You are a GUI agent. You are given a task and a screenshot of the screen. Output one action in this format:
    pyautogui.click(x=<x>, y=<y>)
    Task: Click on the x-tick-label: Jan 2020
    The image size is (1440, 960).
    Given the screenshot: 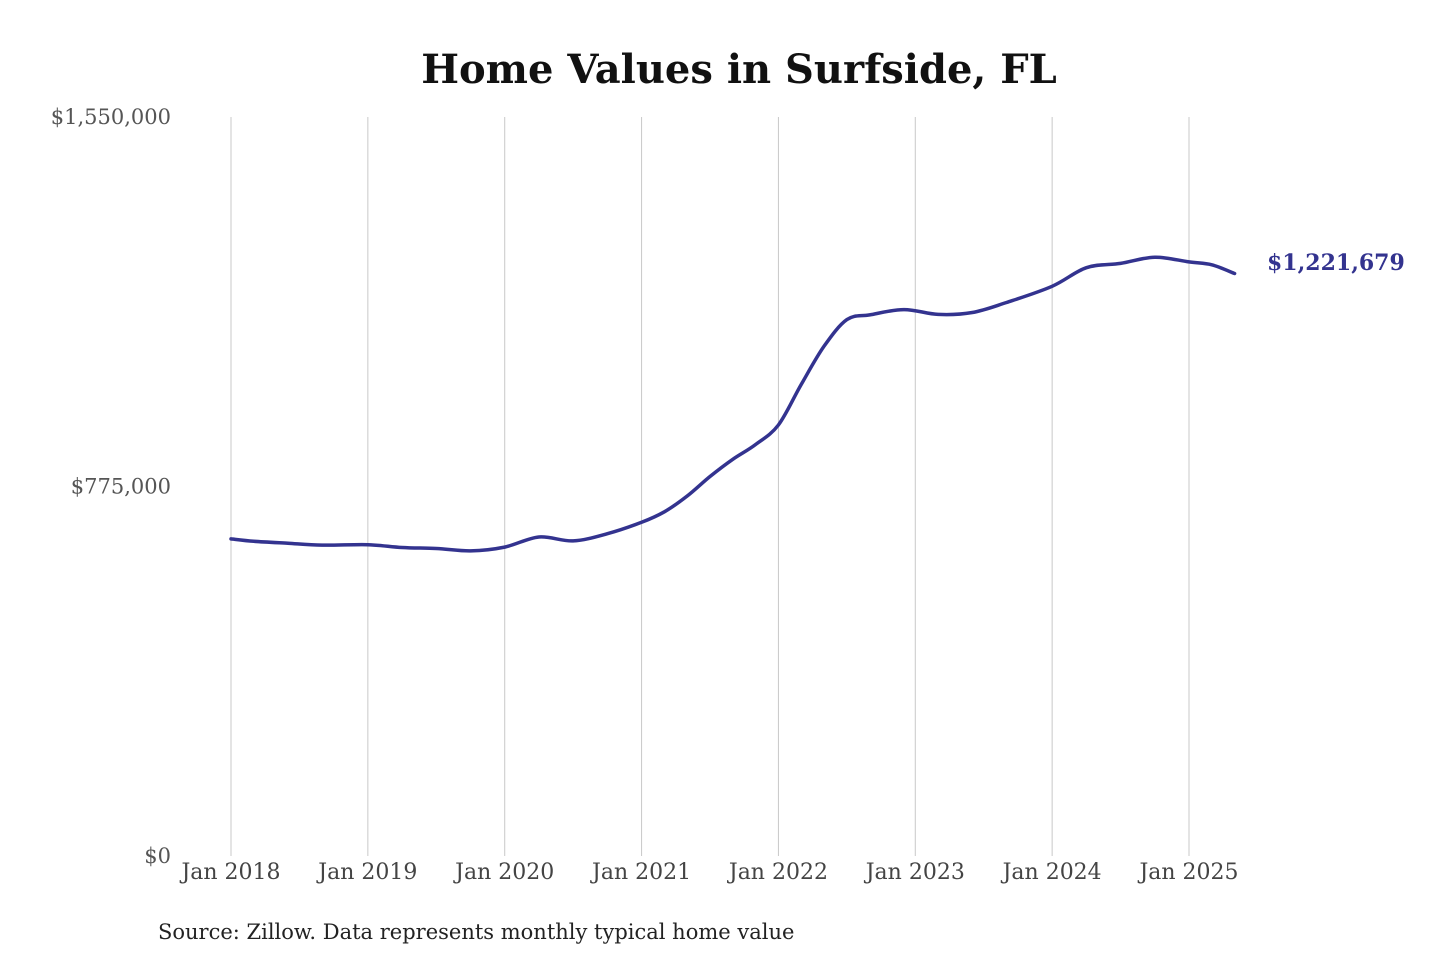 What is the action you would take?
    pyautogui.click(x=503, y=872)
    